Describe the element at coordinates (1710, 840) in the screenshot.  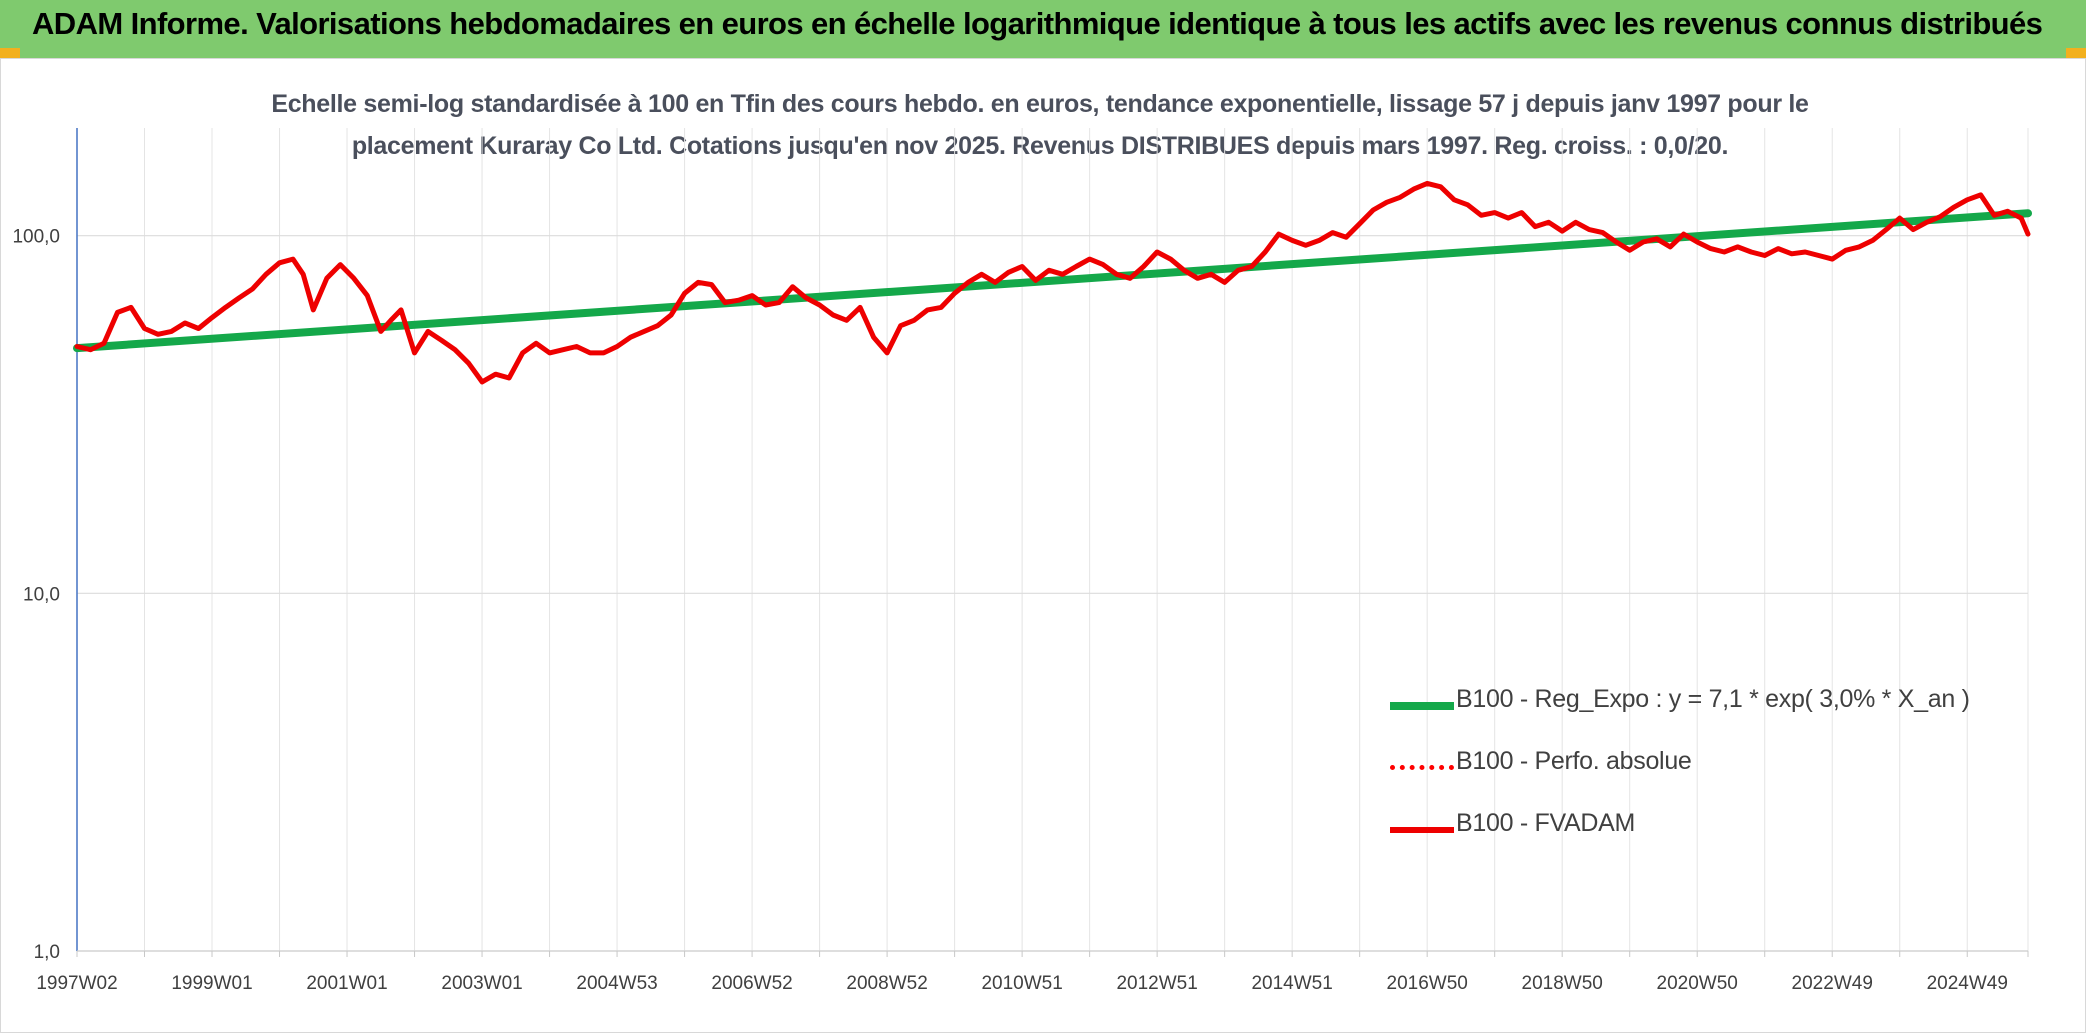
I see `legend-item-fvadam: B100 - FVADAM` at that location.